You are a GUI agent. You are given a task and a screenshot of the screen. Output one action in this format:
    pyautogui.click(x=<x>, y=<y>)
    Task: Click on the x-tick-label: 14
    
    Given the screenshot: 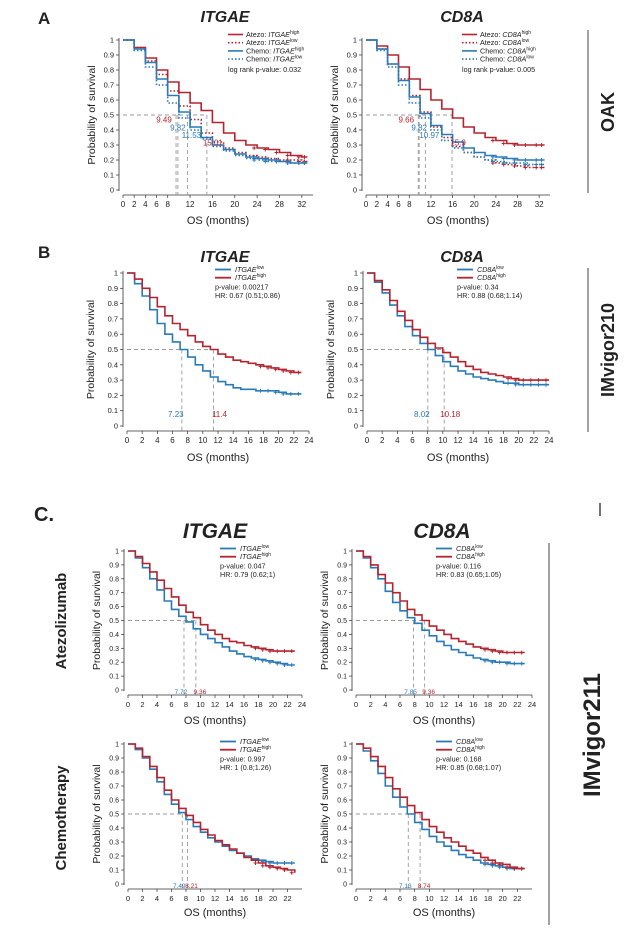 What is the action you would take?
    pyautogui.click(x=233, y=440)
    